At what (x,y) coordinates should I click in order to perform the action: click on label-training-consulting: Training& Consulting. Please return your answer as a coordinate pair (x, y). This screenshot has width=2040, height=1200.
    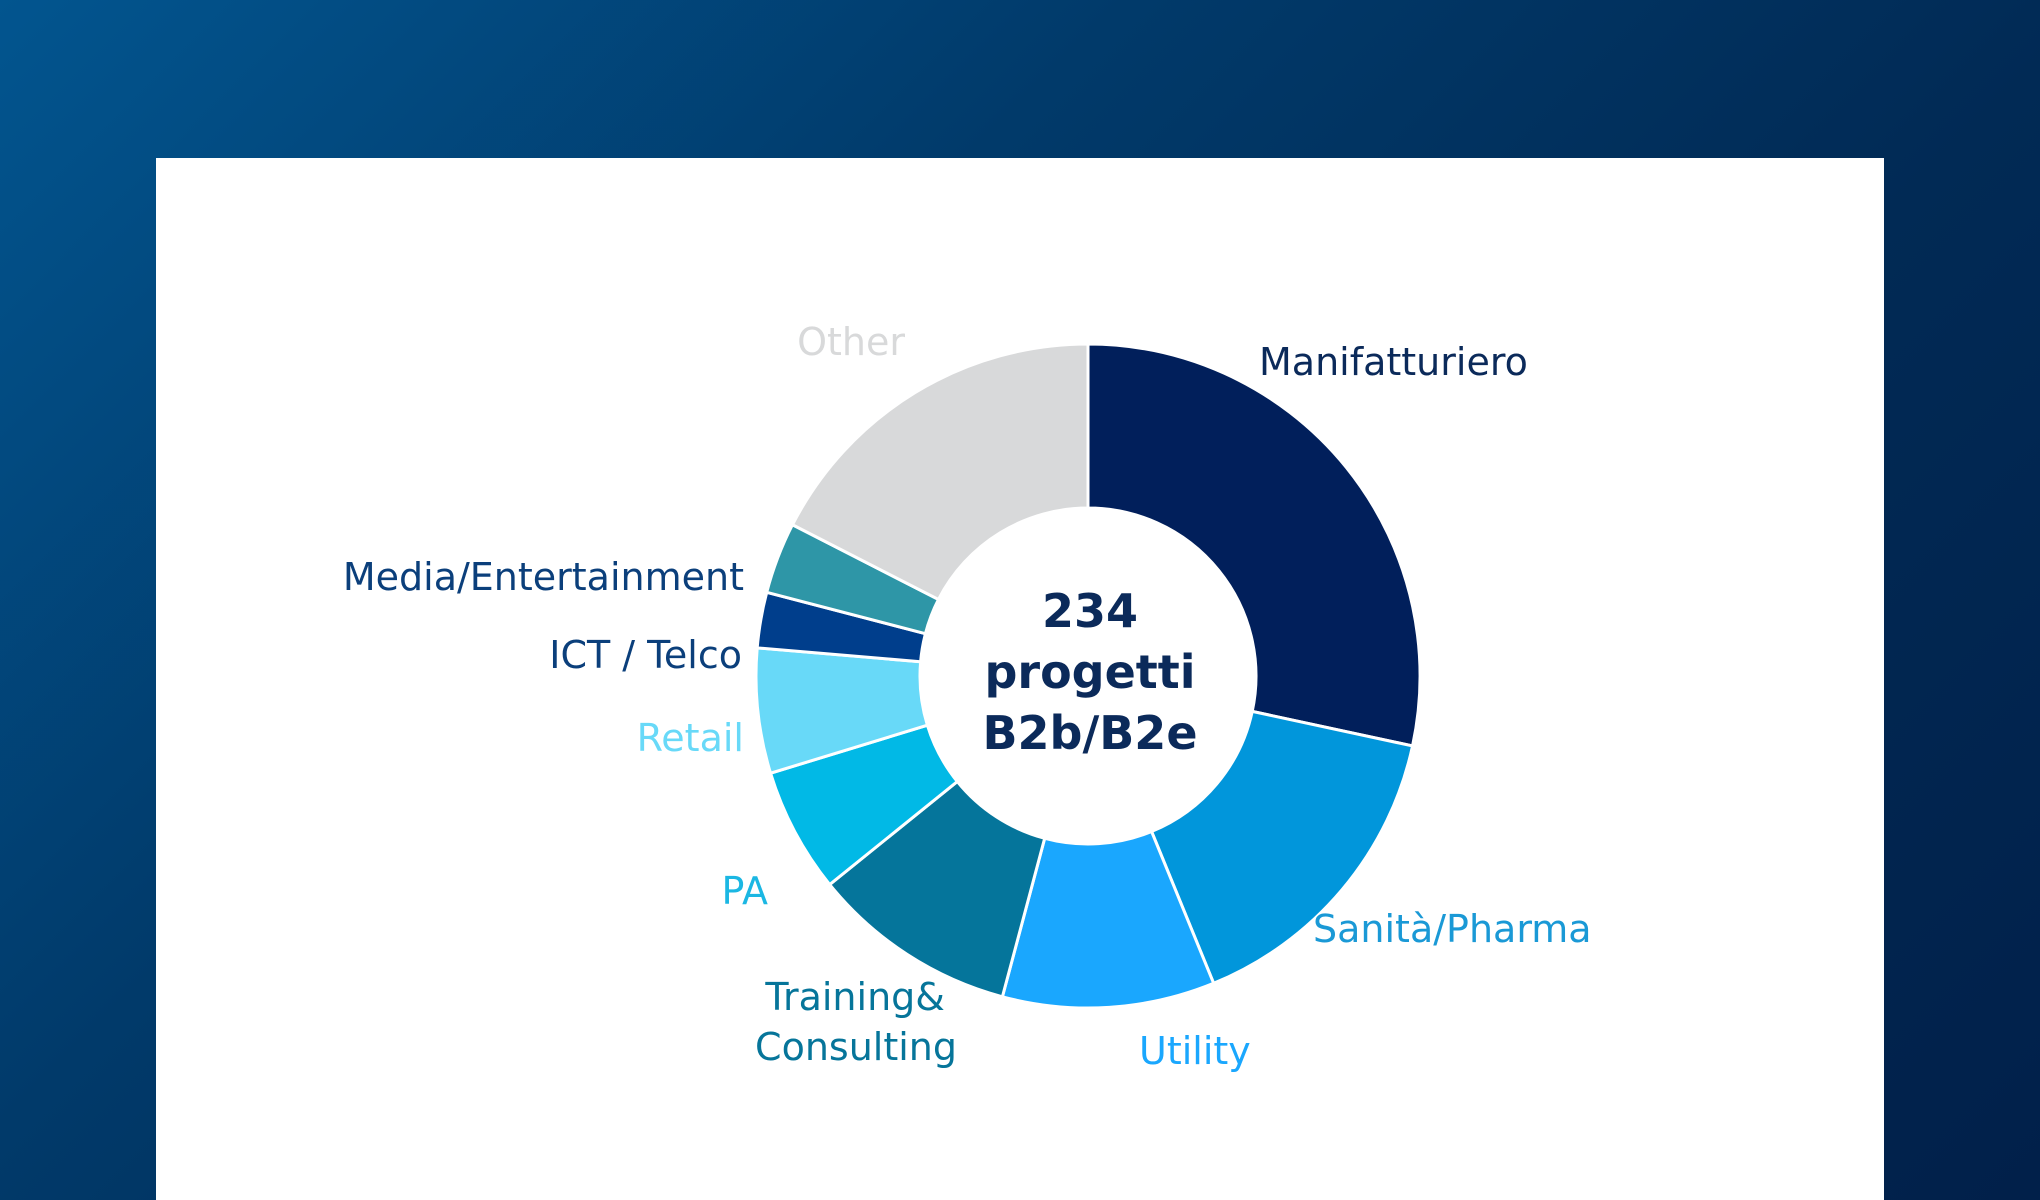
    Looking at the image, I should click on (856, 1022).